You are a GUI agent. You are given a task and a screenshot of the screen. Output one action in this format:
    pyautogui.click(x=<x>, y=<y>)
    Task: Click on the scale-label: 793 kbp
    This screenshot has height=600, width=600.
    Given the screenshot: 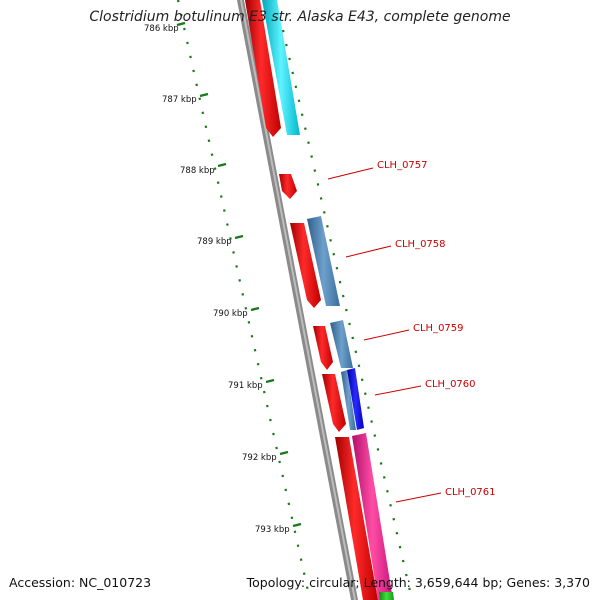 What is the action you would take?
    pyautogui.click(x=272, y=530)
    